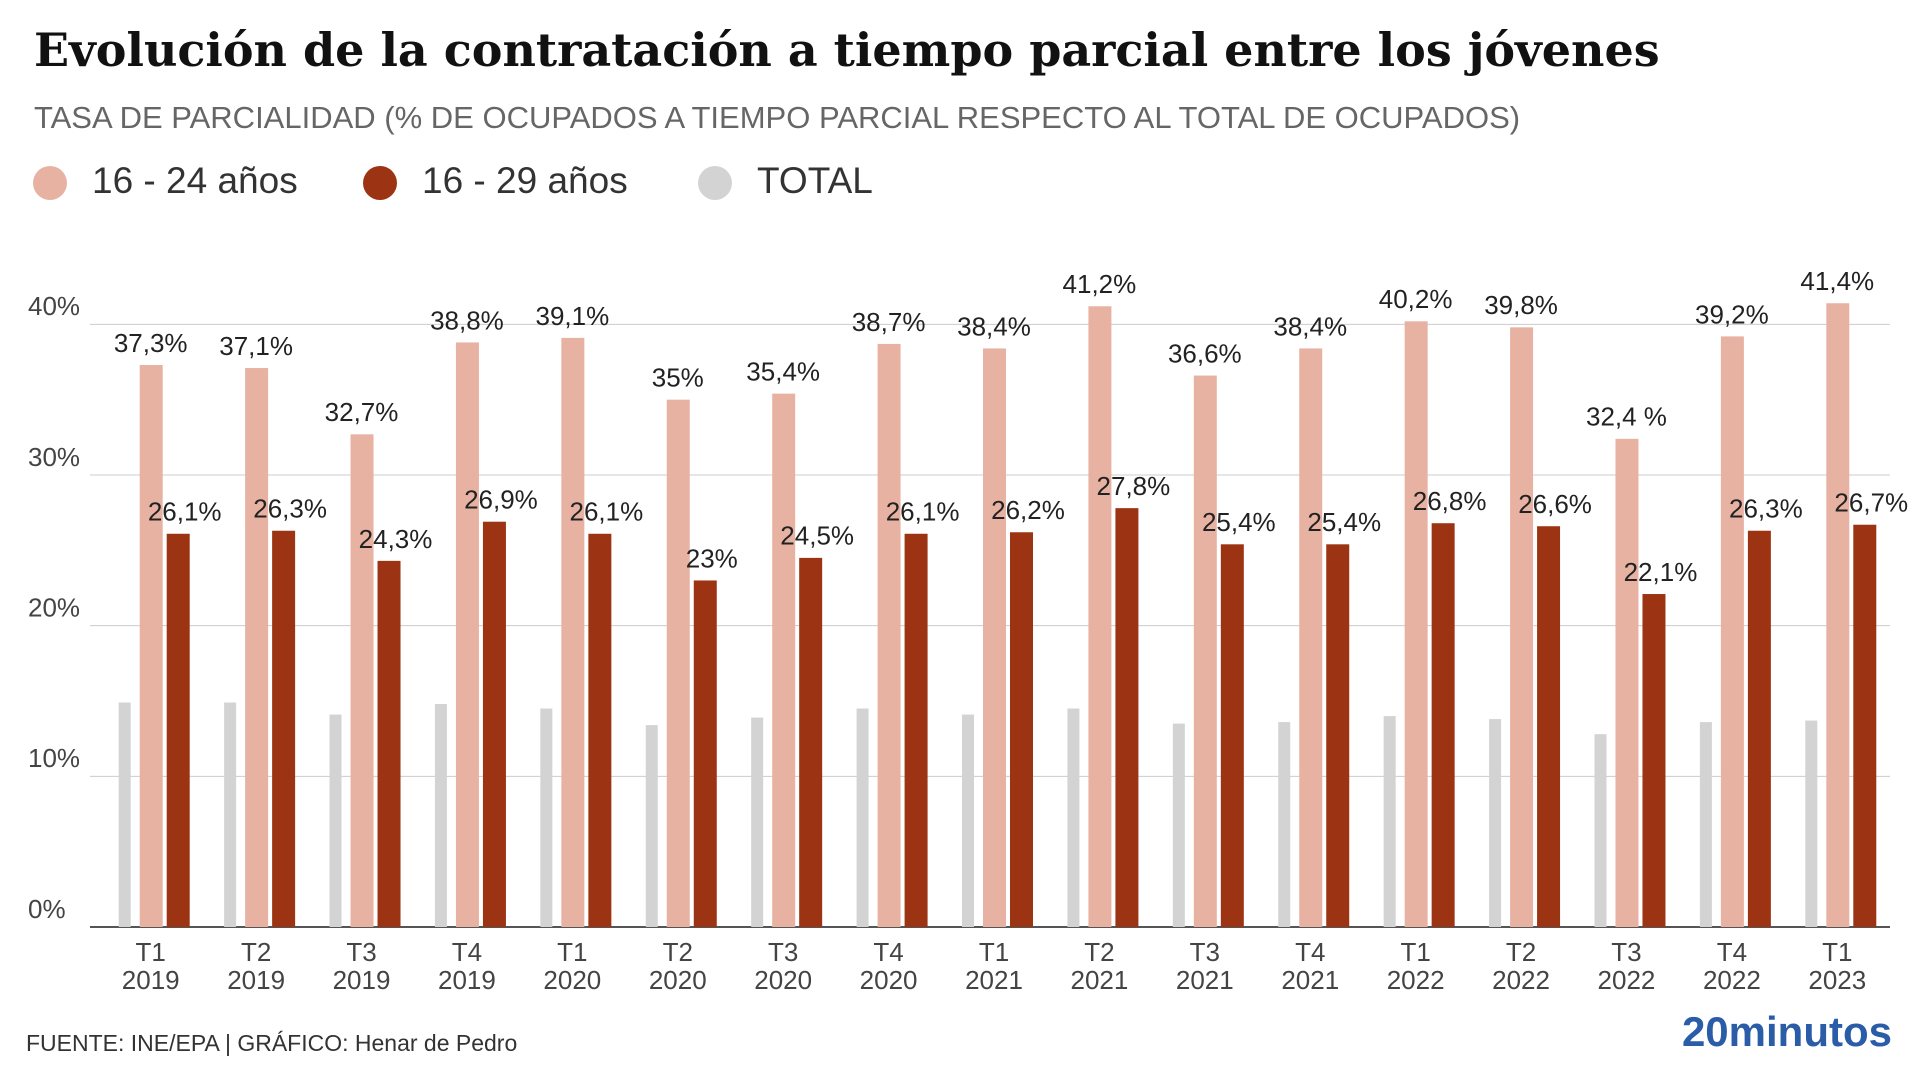 Image resolution: width=1920 pixels, height=1080 pixels. I want to click on y-tick-label: 30%, so click(54, 457).